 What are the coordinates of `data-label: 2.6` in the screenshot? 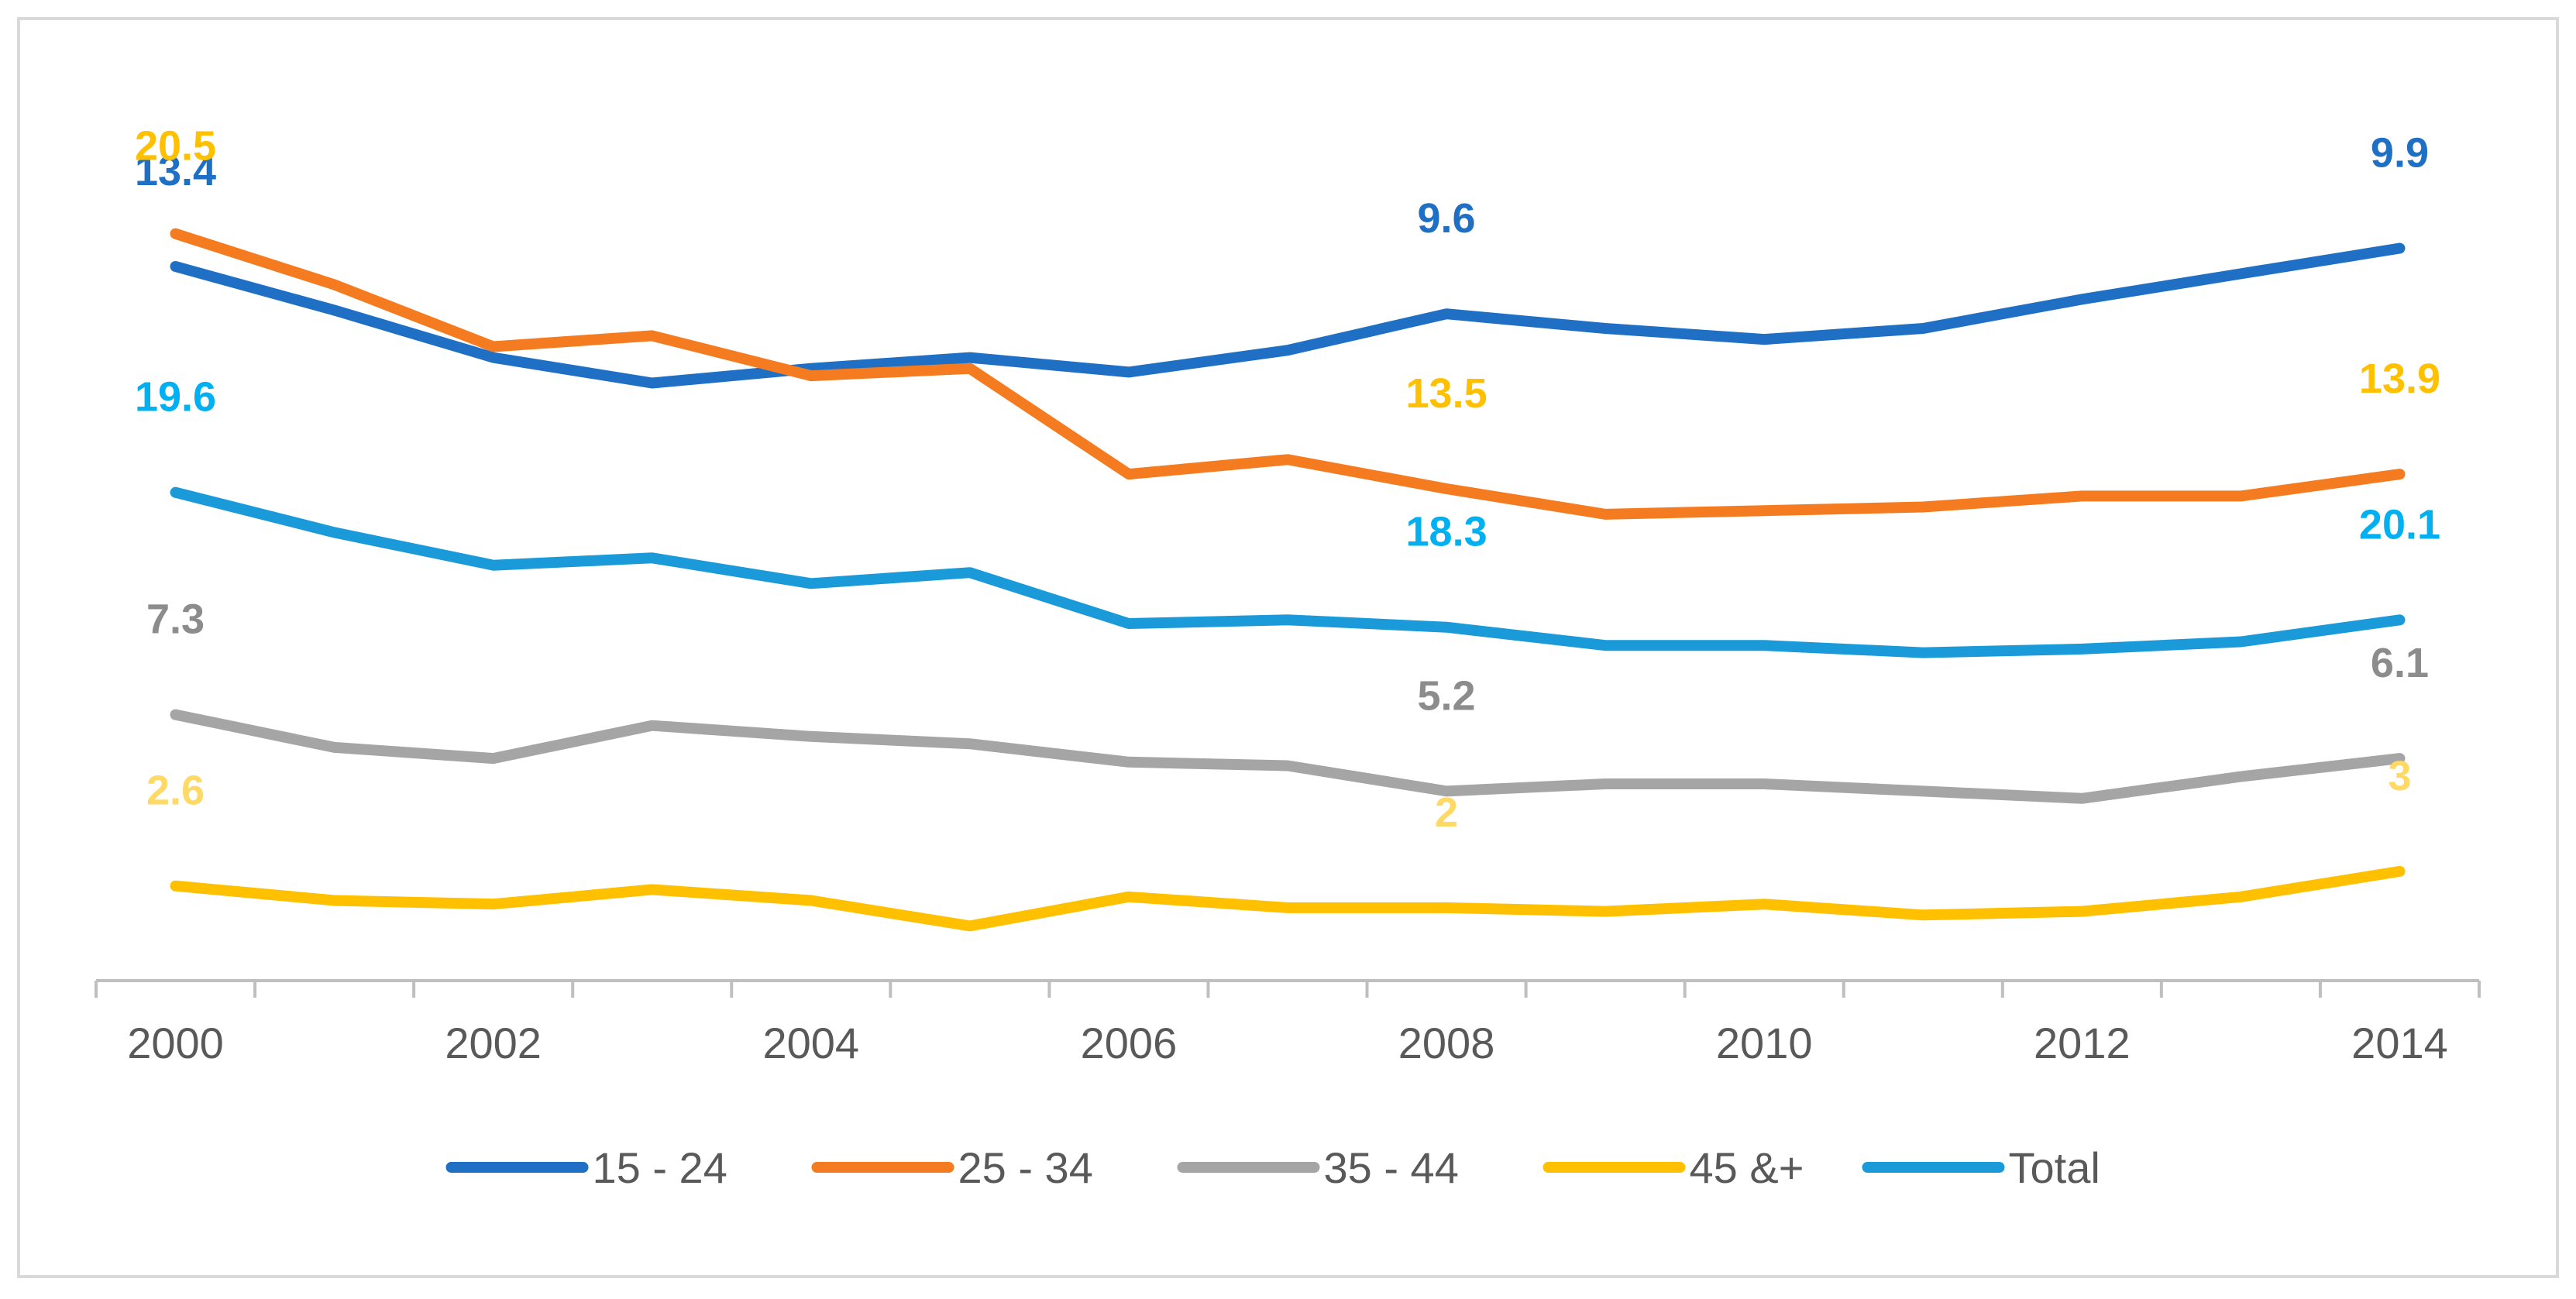 It's located at (175, 791).